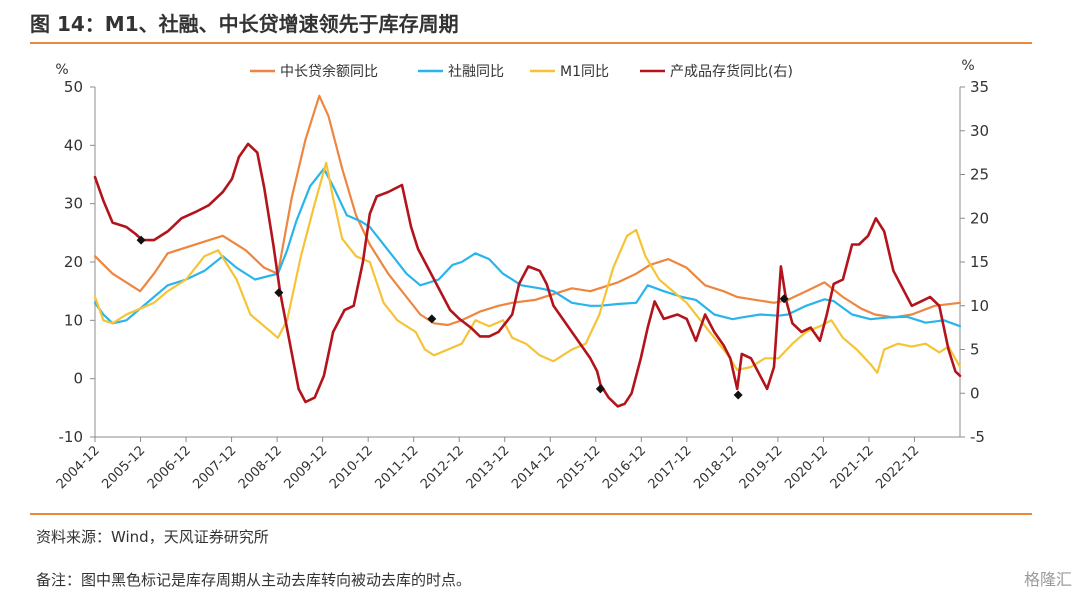 The image size is (1080, 597). I want to click on source-text: 资料来源：Wind，天风证券研究所, so click(152, 537).